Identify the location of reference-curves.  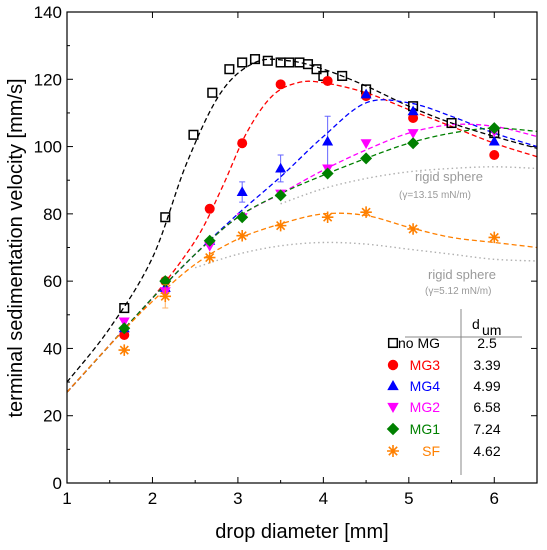
(365, 217).